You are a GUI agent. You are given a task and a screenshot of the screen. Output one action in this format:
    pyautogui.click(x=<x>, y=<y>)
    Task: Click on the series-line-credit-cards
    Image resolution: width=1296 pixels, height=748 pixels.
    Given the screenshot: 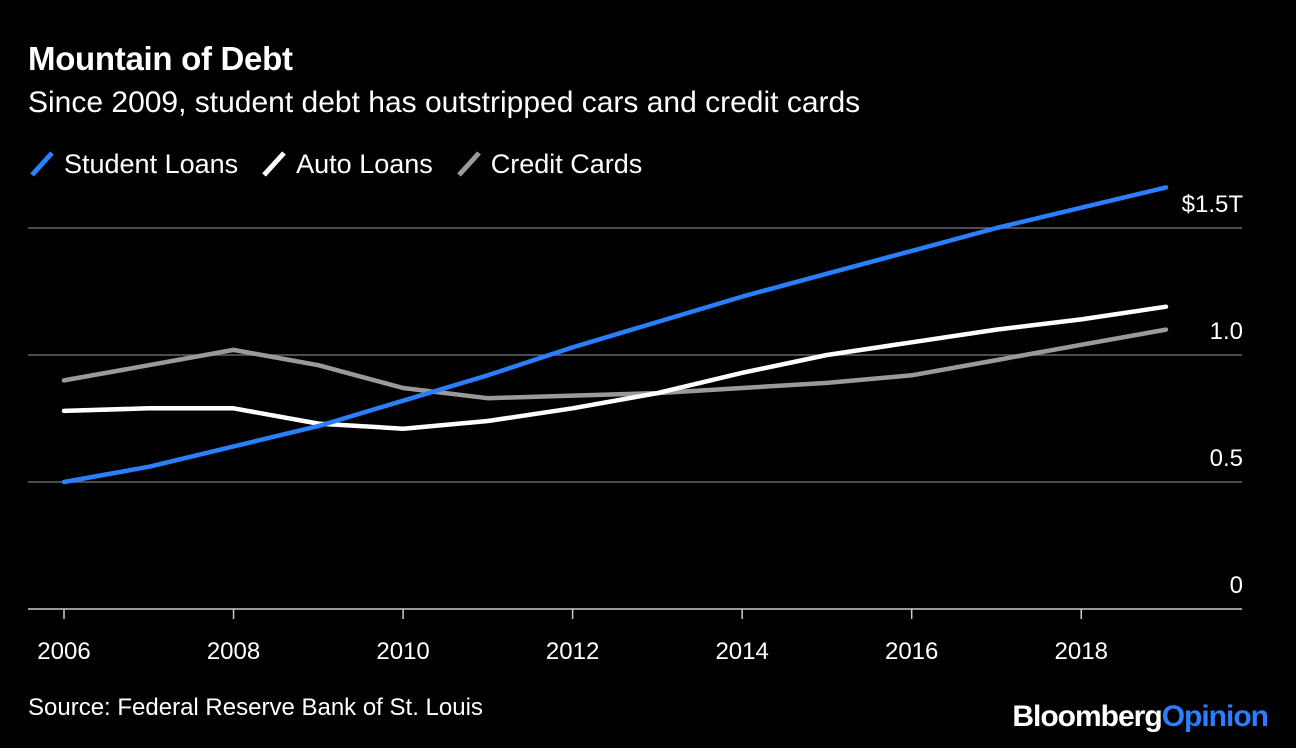 What is the action you would take?
    pyautogui.click(x=615, y=364)
    